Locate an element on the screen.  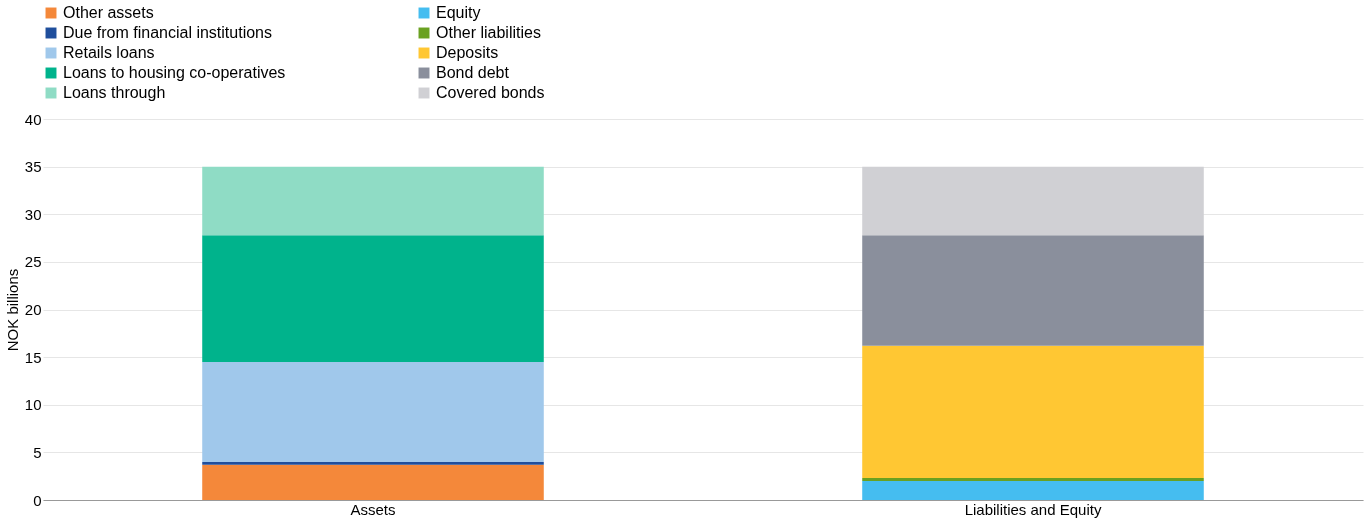
y-tick-label: 30 is located at coordinates (33, 214).